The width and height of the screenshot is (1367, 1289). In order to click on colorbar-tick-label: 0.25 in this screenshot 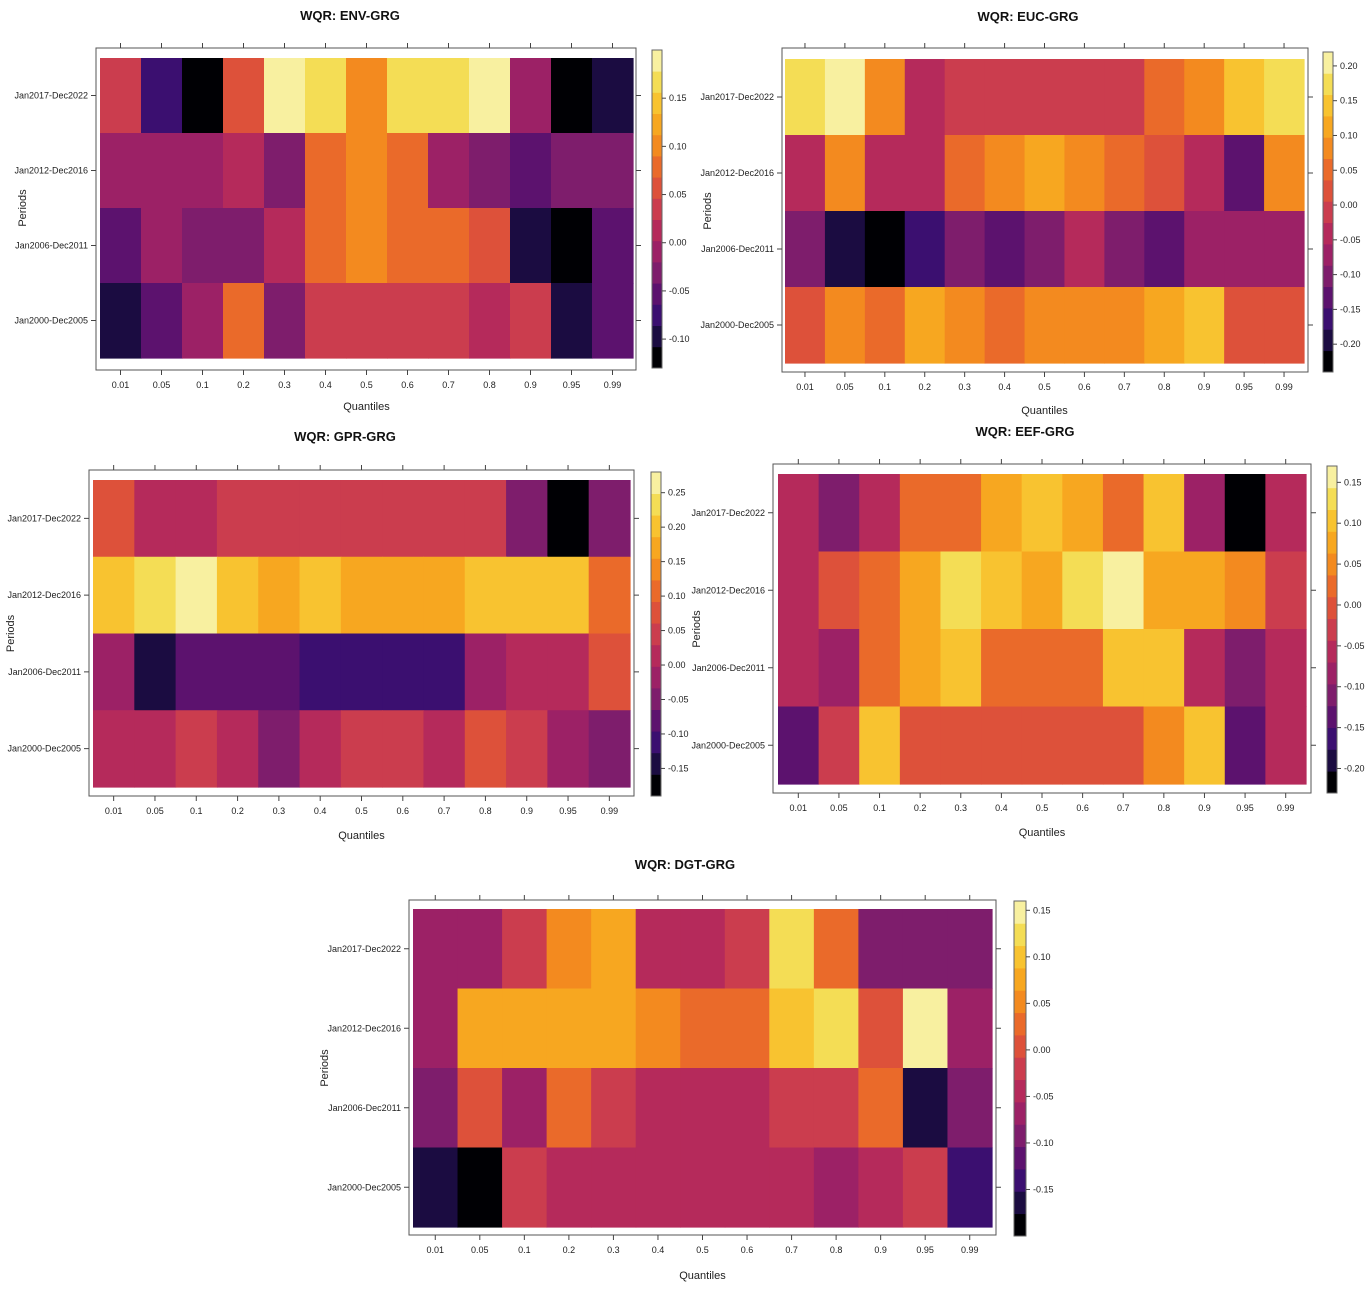, I will do `click(677, 493)`.